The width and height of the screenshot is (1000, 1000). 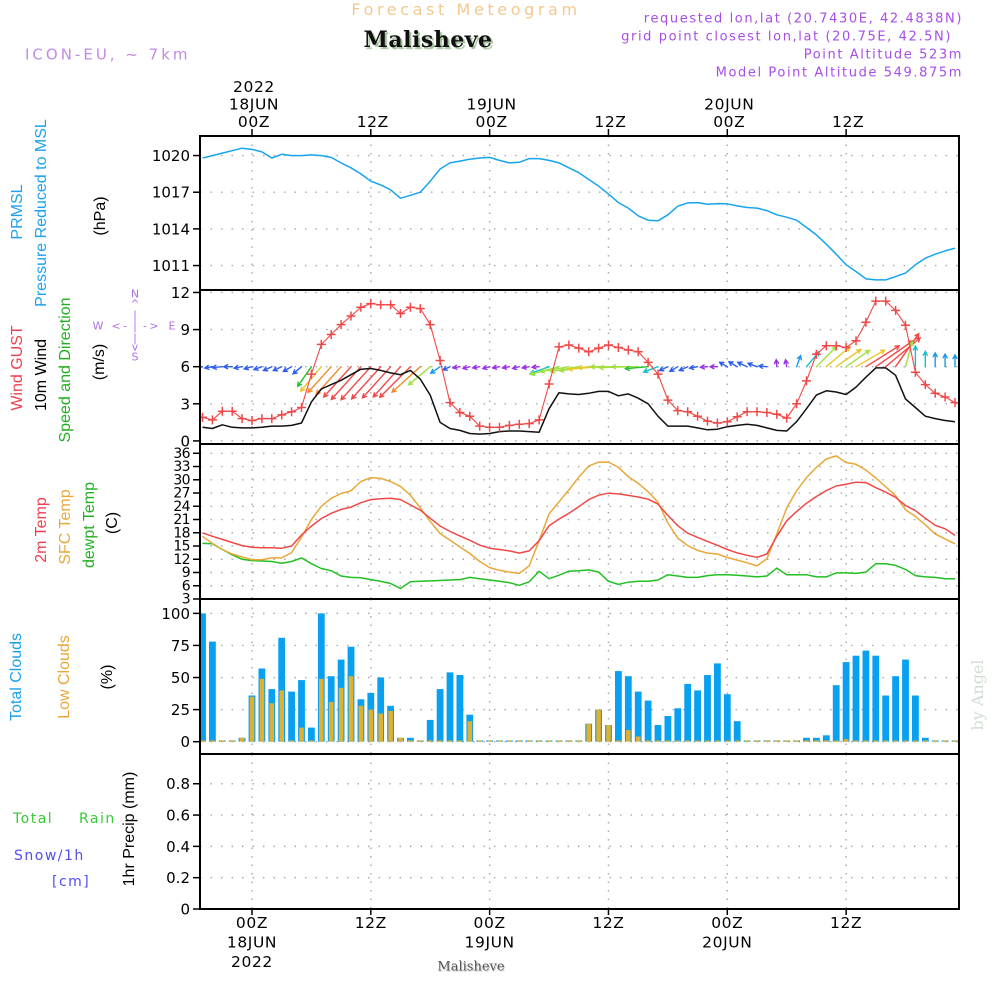 What do you see at coordinates (41, 375) in the screenshot?
I see `wind-10m-label: 10m Wind` at bounding box center [41, 375].